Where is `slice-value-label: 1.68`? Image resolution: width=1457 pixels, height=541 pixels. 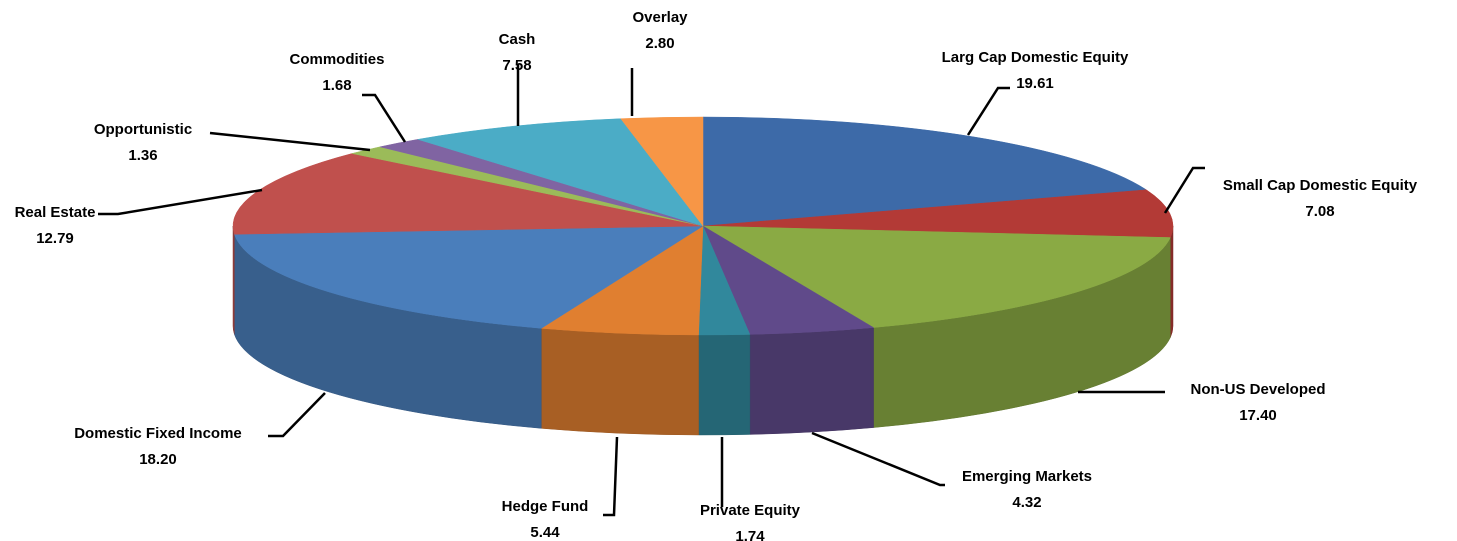 slice-value-label: 1.68 is located at coordinates (336, 85).